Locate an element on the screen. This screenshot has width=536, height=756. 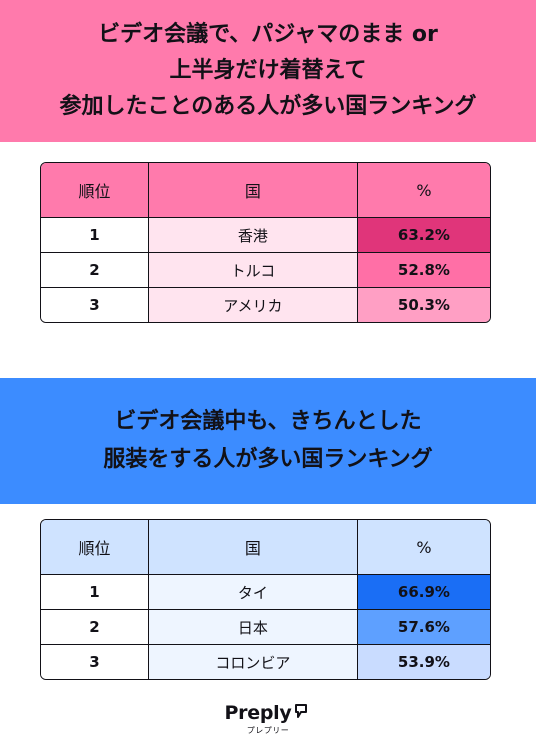
table-row: 2 トルコ 52.8% is located at coordinates (265, 270).